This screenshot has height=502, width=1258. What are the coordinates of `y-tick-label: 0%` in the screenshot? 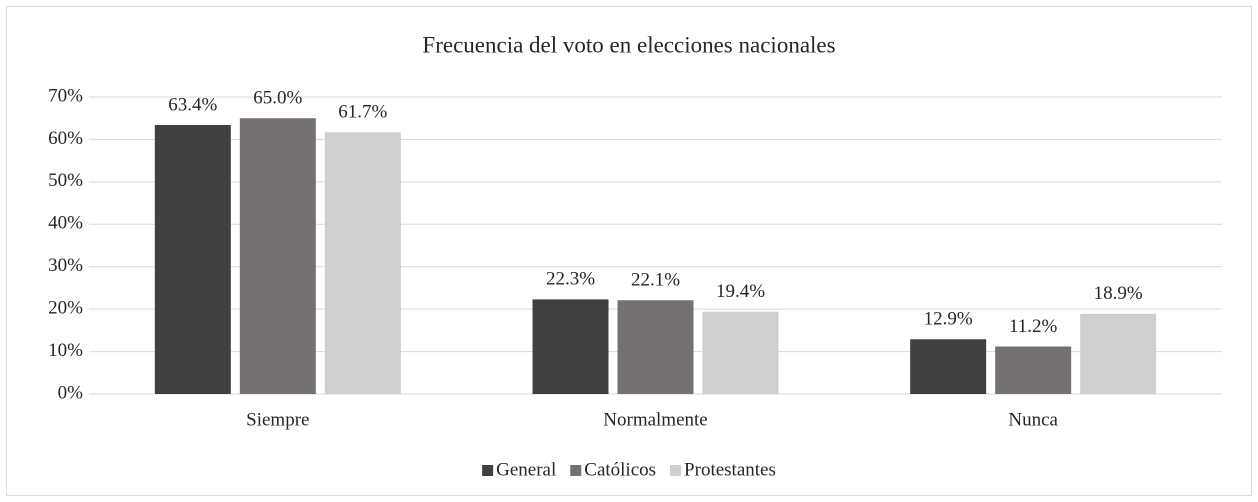 It's located at (71, 392).